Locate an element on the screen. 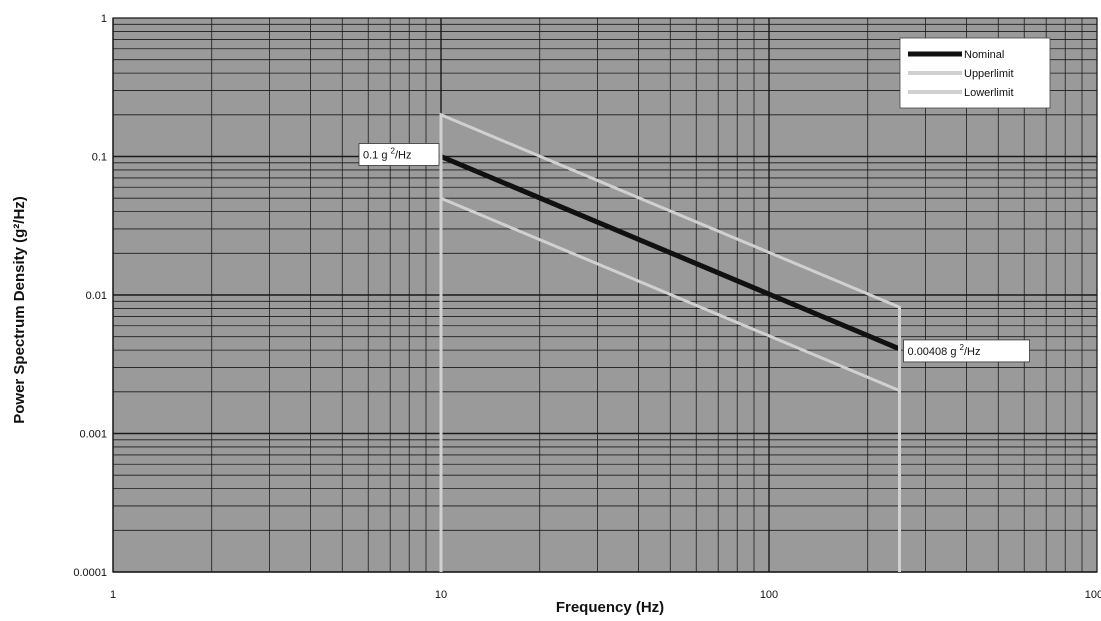  legend-box is located at coordinates (975, 73).